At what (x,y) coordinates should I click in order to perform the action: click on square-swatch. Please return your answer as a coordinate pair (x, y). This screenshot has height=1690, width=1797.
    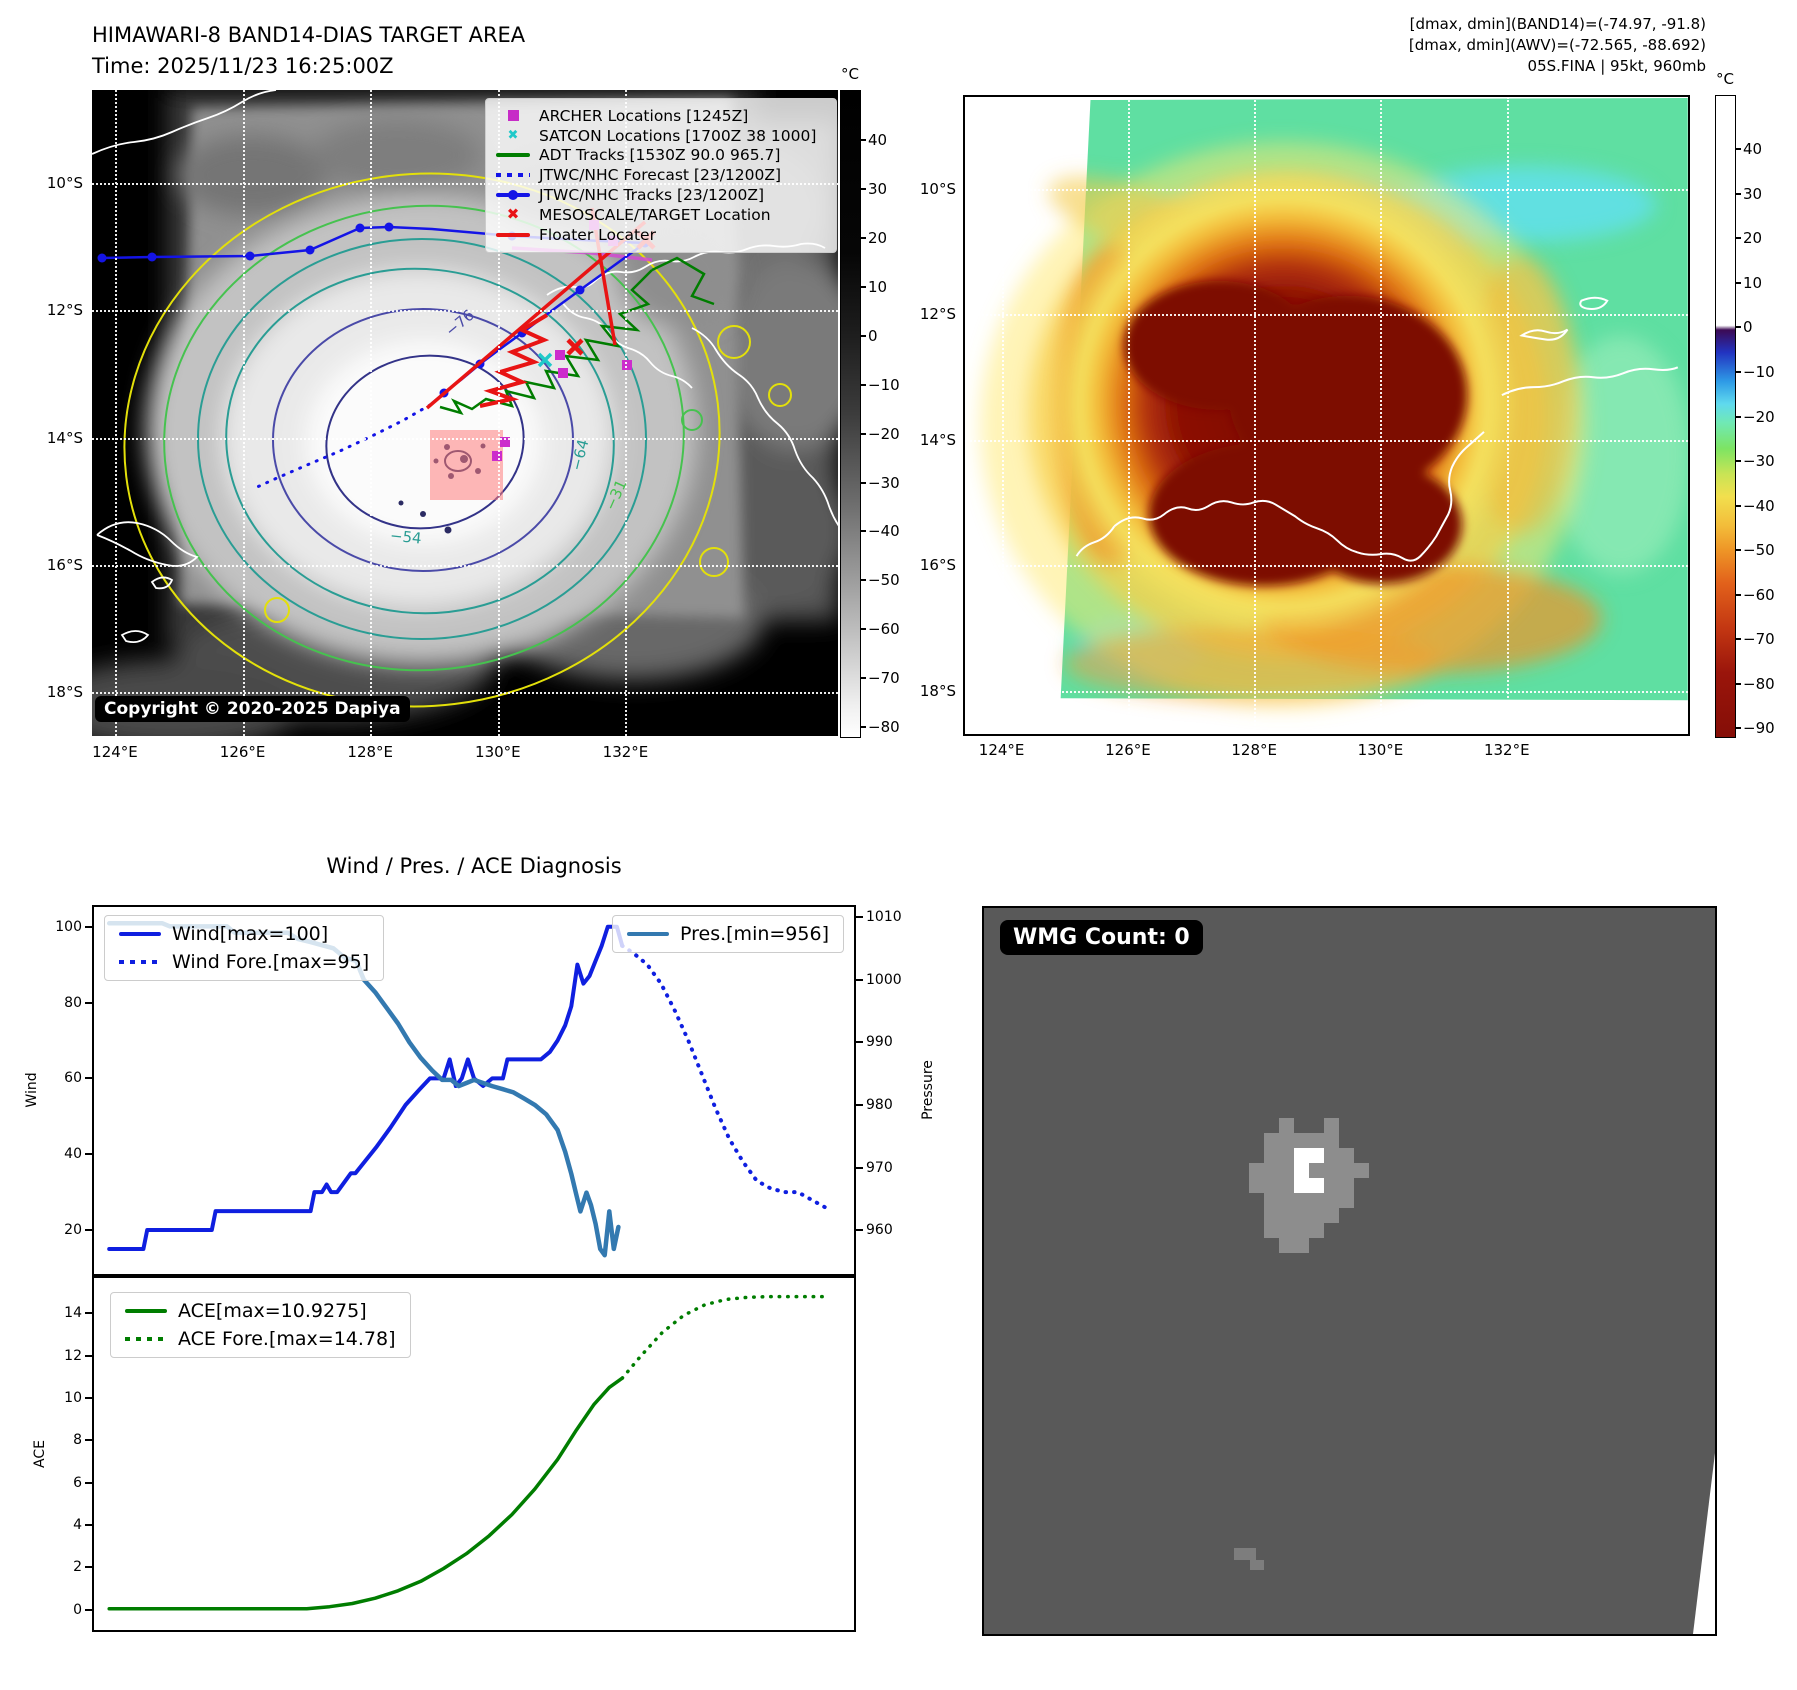
    Looking at the image, I should click on (513, 116).